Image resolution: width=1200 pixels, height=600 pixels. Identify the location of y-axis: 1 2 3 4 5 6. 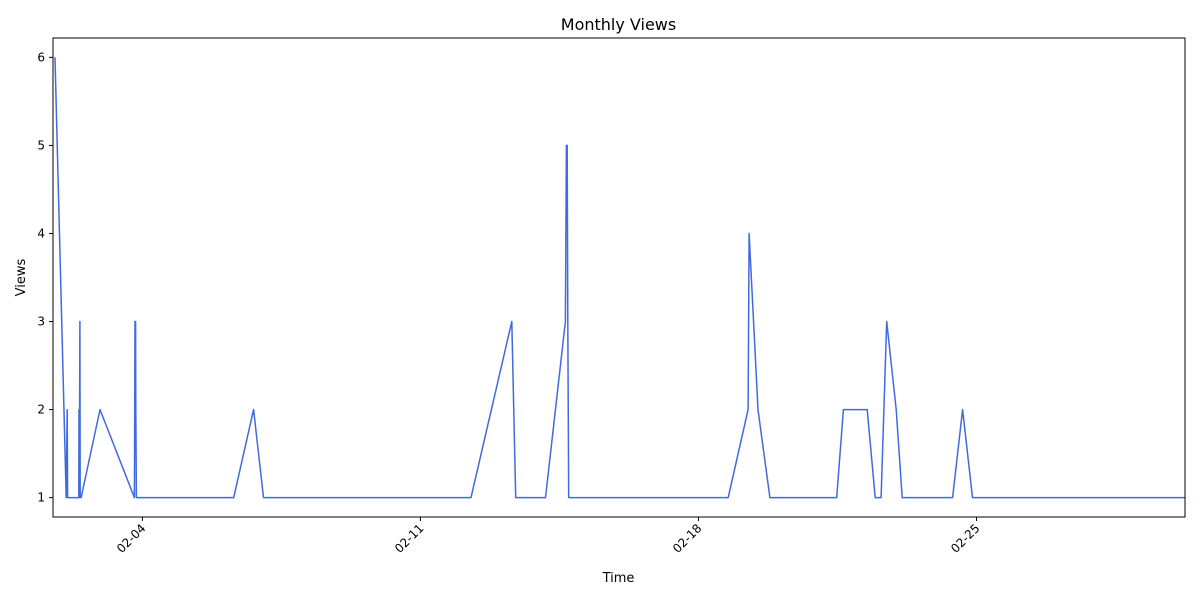
(45, 277).